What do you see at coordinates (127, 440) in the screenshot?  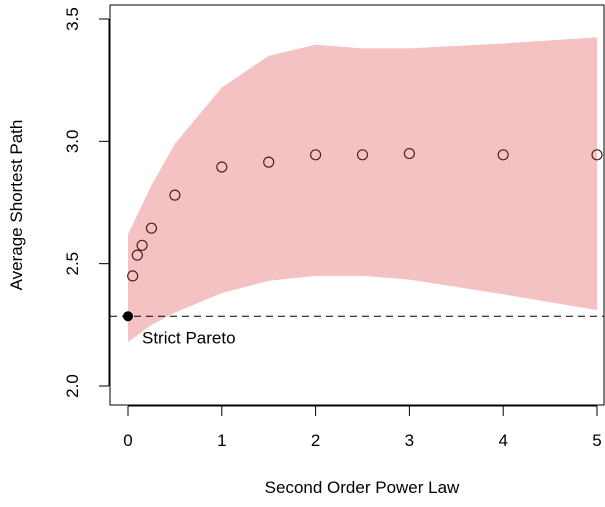 I see `x-tick-label: 0` at bounding box center [127, 440].